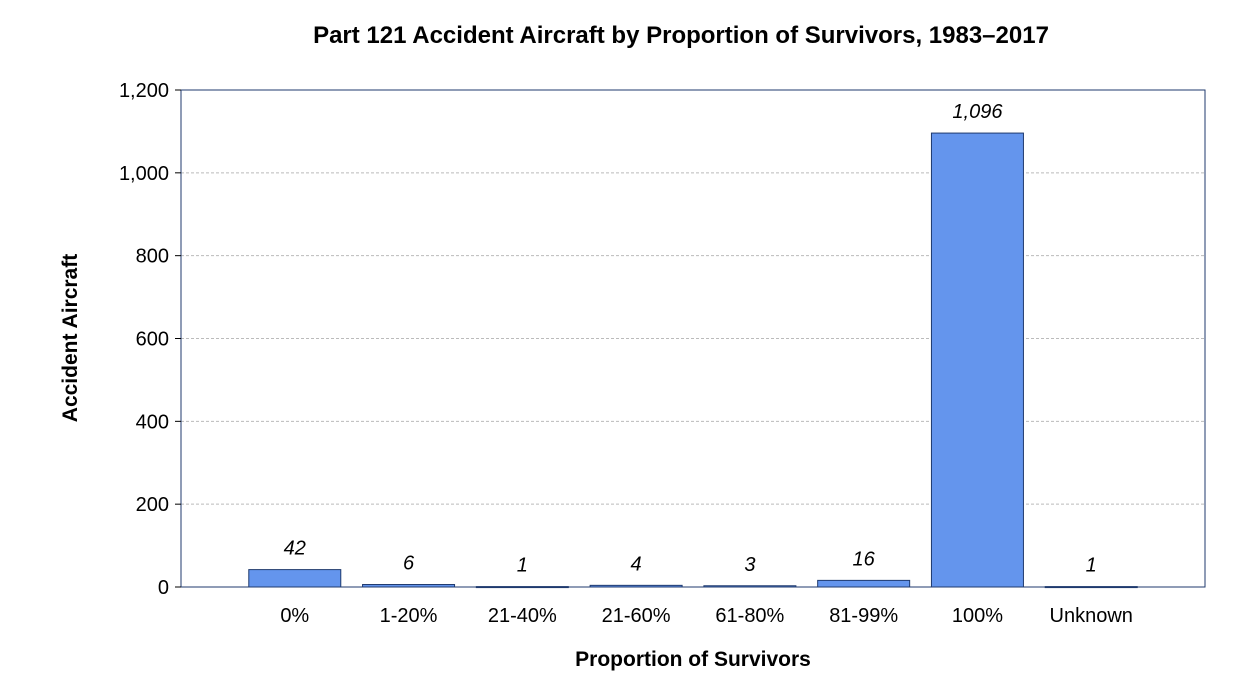 The image size is (1250, 700). What do you see at coordinates (144, 91) in the screenshot?
I see `y-tick-label: 1,200` at bounding box center [144, 91].